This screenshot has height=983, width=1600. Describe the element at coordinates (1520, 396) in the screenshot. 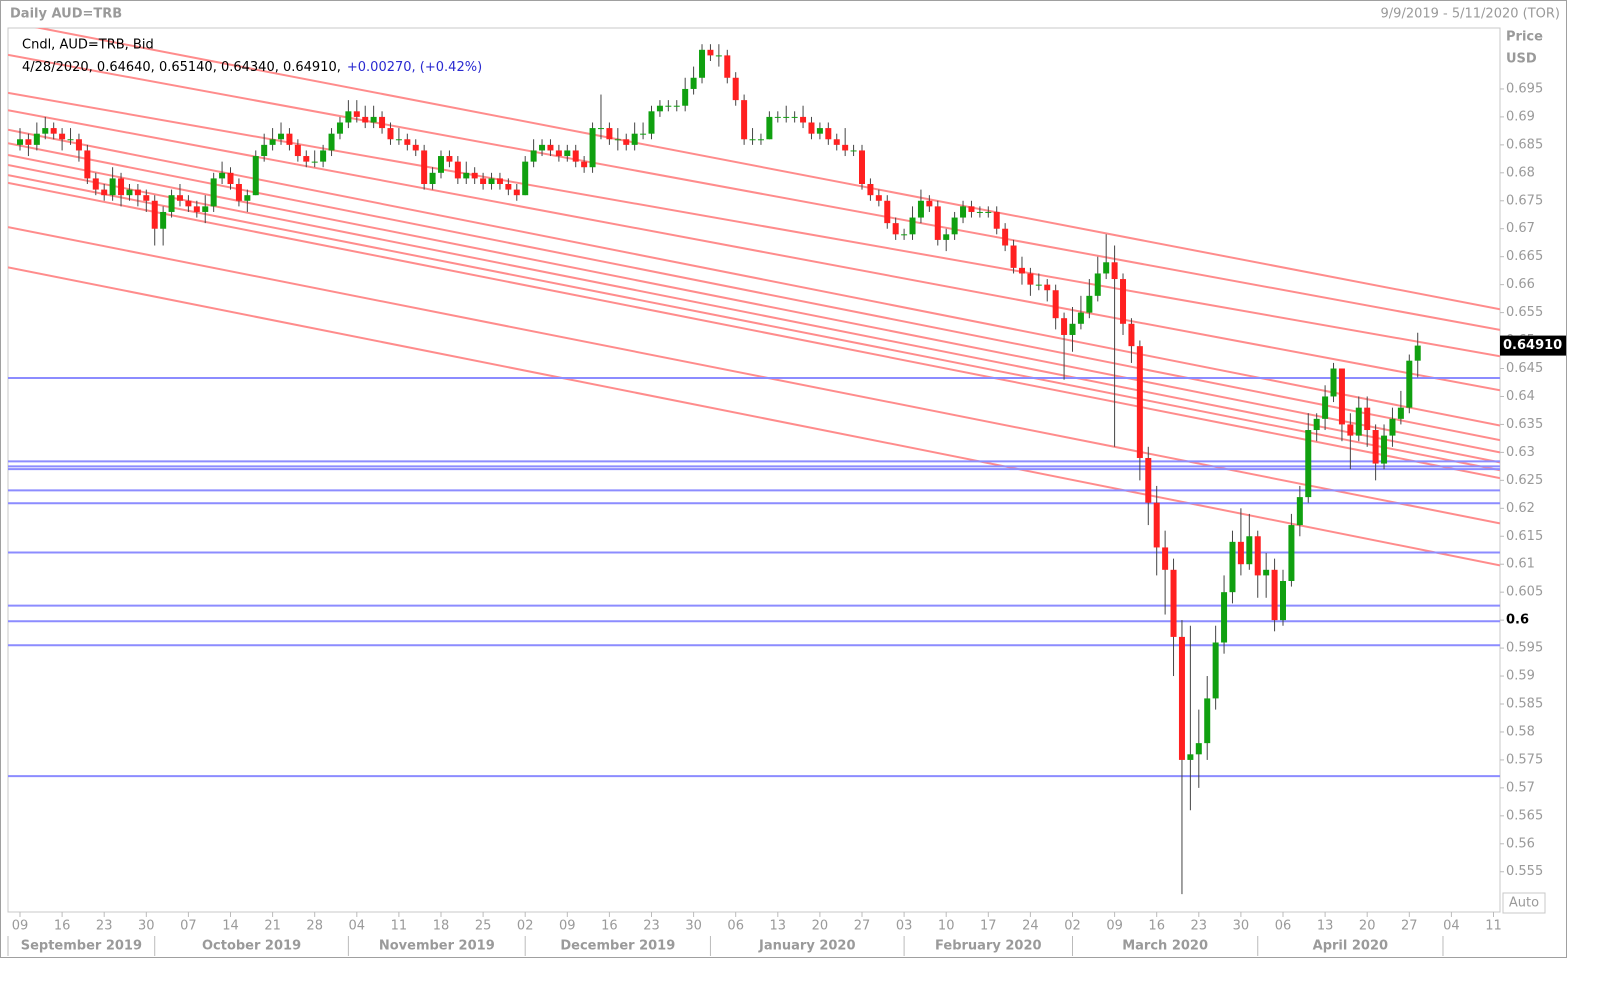

I see `y-tick-label: 0.64` at that location.